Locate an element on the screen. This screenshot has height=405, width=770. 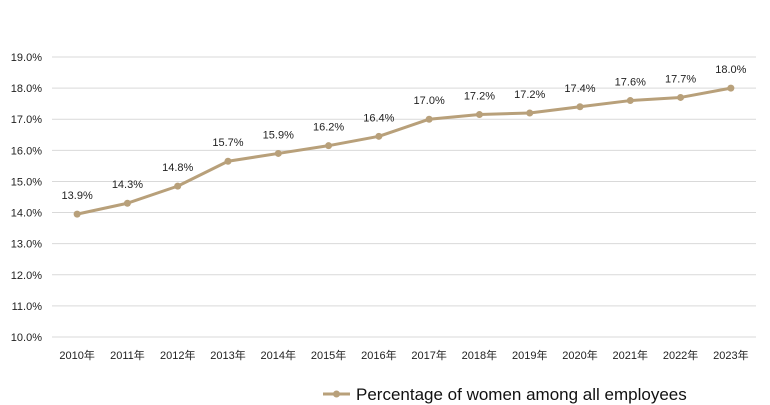
x-tick-label: 2019年 is located at coordinates (529, 355).